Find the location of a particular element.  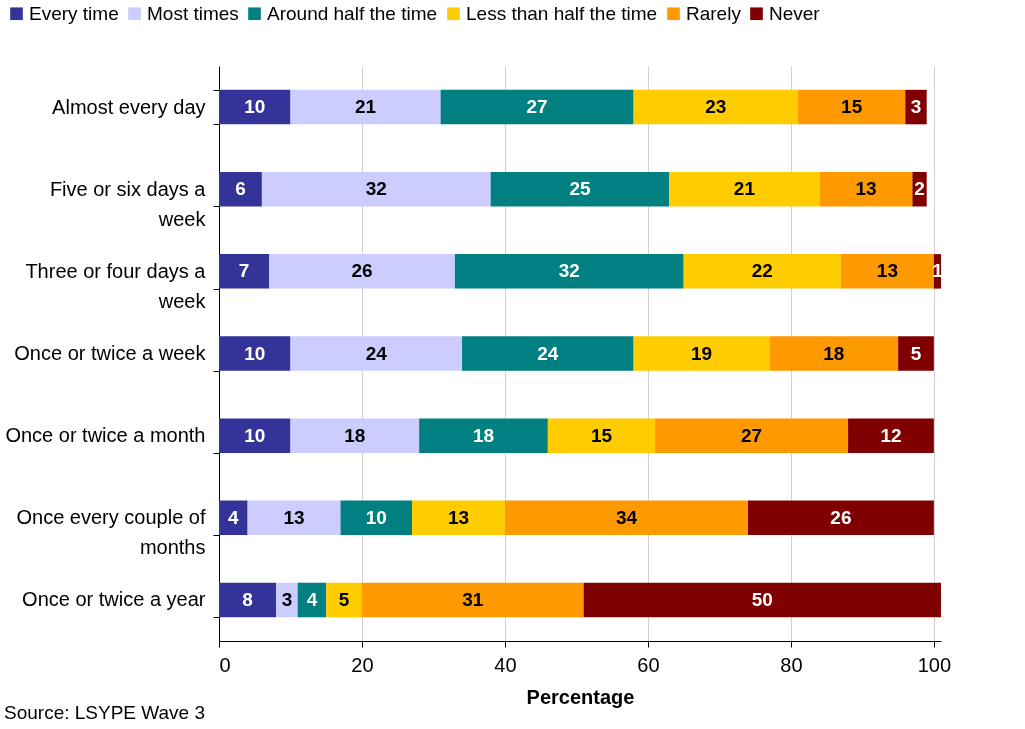

legend-label: Most times is located at coordinates (193, 13).